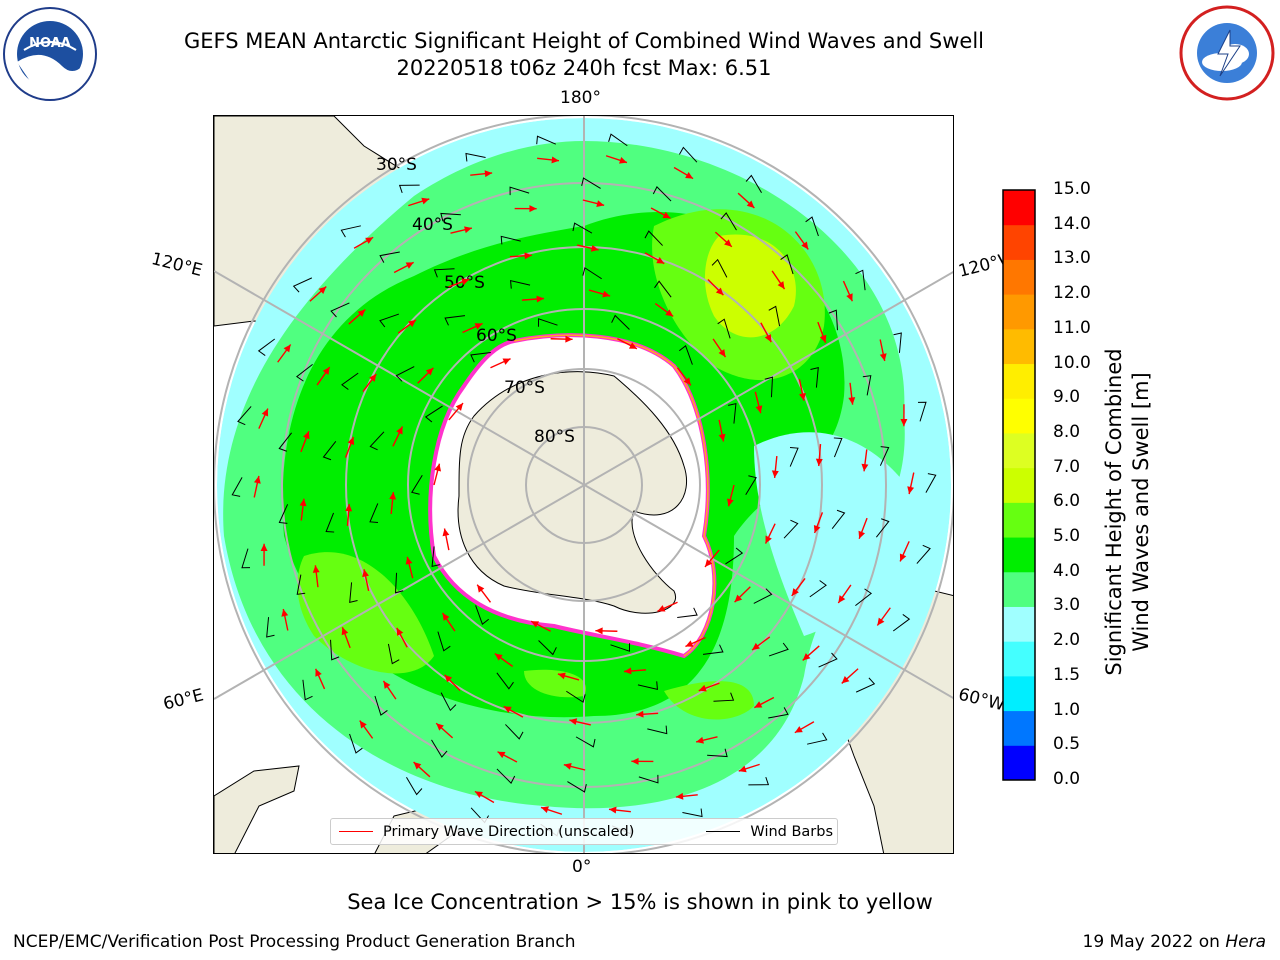 Image resolution: width=1280 pixels, height=960 pixels. What do you see at coordinates (582, 867) in the screenshot?
I see `lon-label-0: 0°` at bounding box center [582, 867].